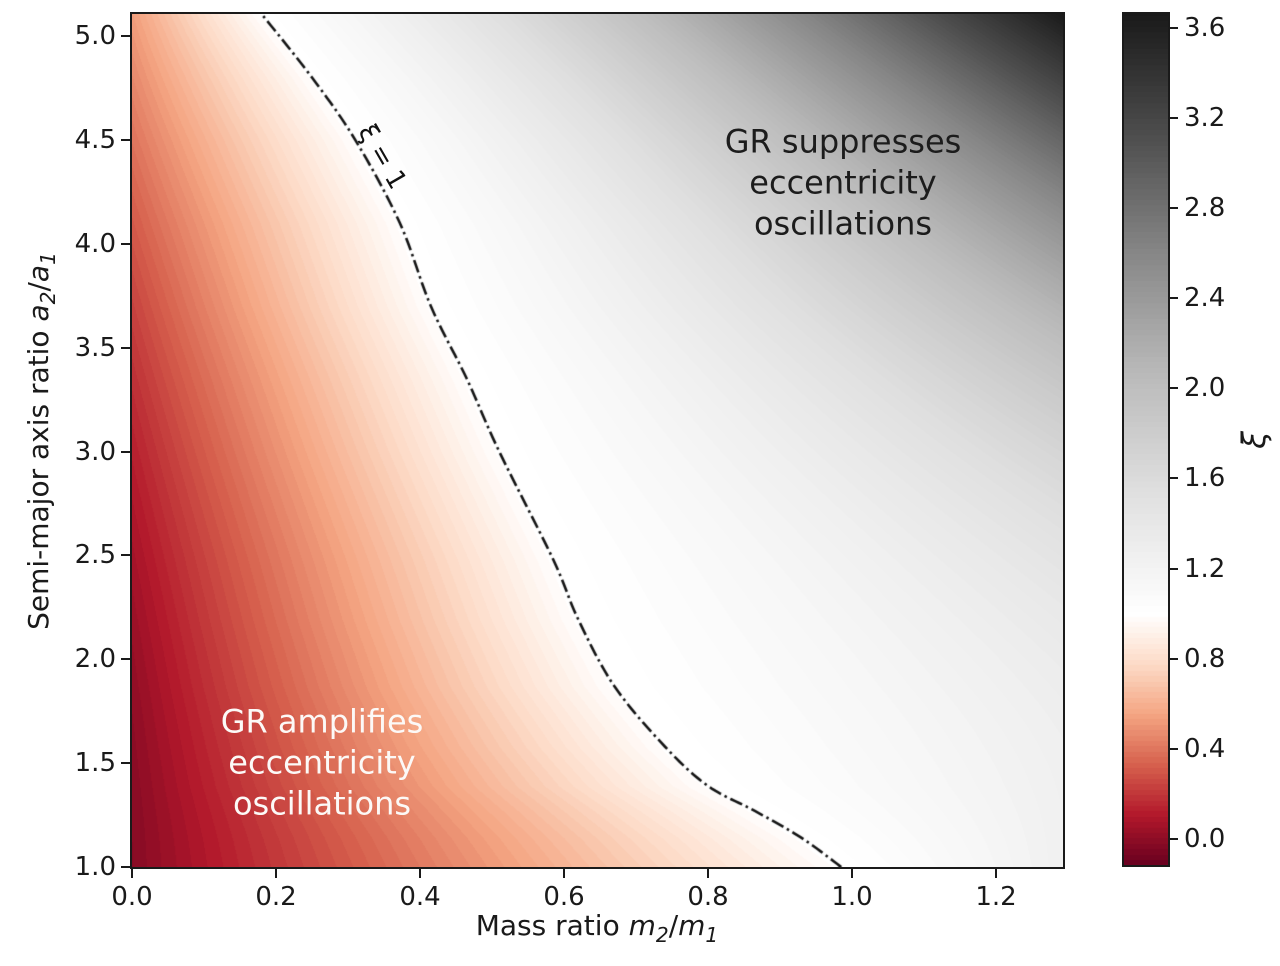  I want to click on annotation-gr-suppresses: GR suppresses eccentricity oscillations, so click(843, 183).